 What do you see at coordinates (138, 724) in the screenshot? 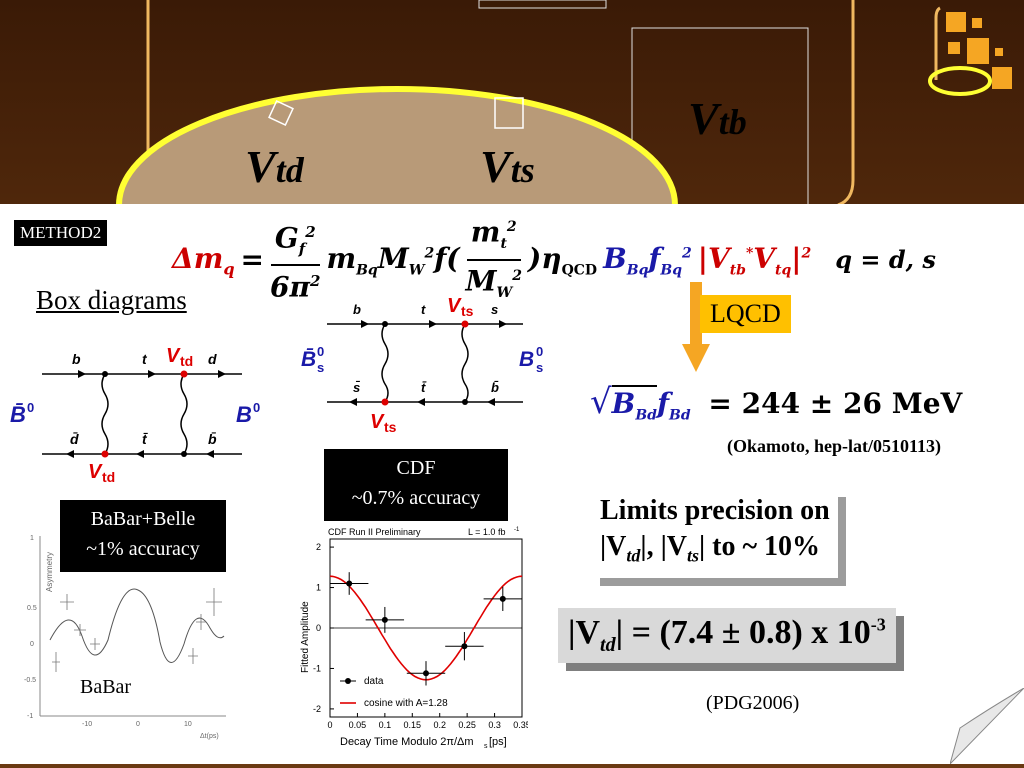
I see `babar-xtick-0: 0` at bounding box center [138, 724].